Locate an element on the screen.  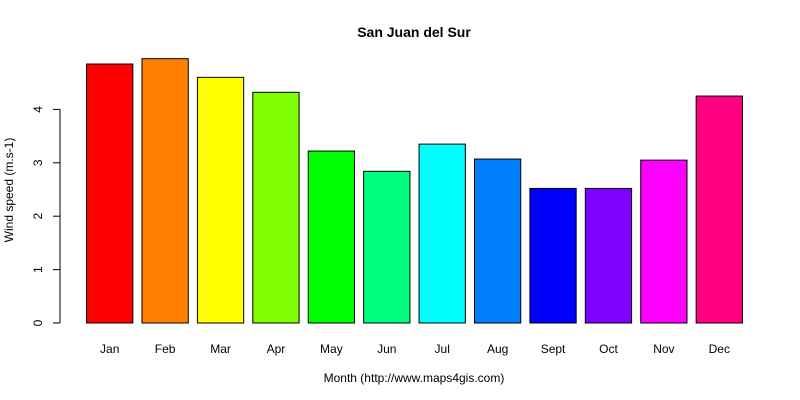
bar-mar is located at coordinates (220, 200).